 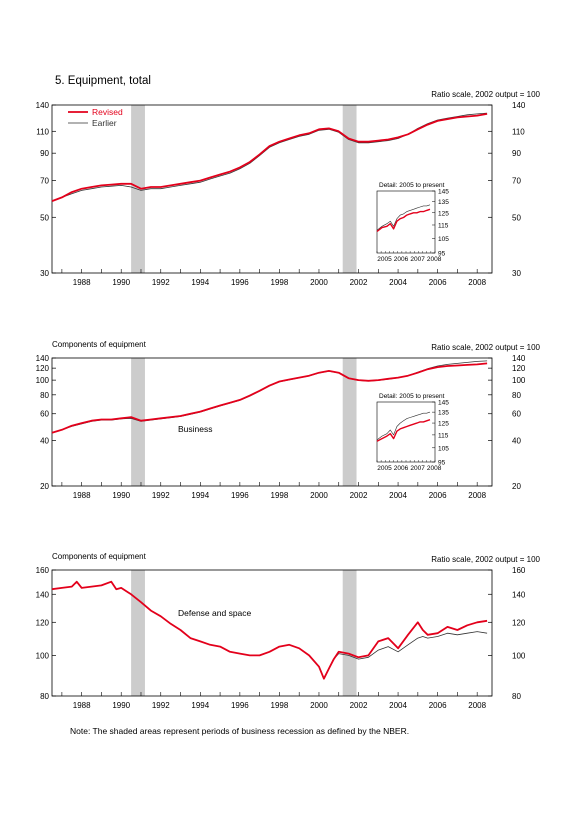 What do you see at coordinates (44, 414) in the screenshot?
I see `y-tick-label-left: 60` at bounding box center [44, 414].